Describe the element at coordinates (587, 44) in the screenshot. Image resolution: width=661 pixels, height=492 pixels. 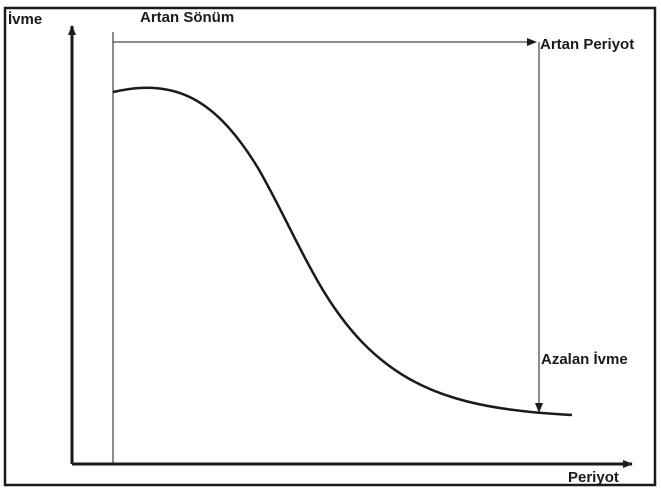
I see `top-right-label: Artan Periyot` at that location.